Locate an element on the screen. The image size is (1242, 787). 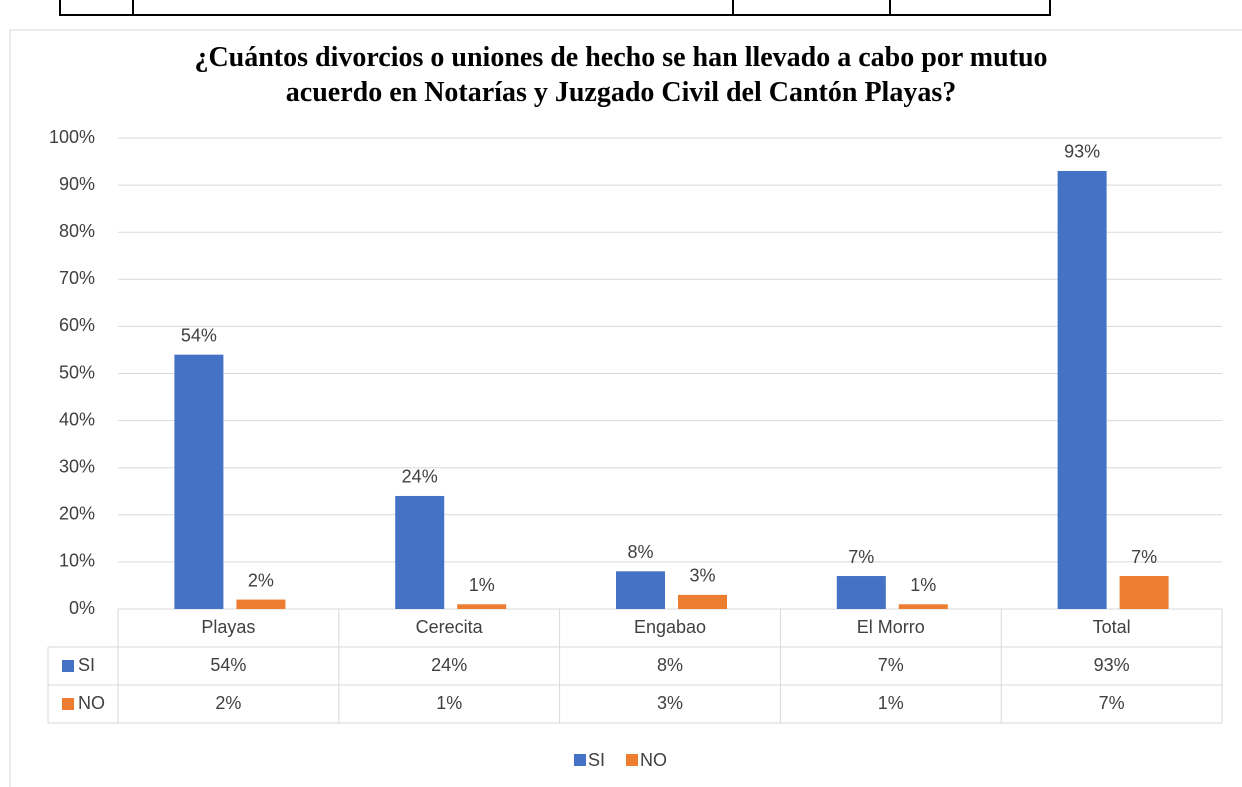
x-tick-label: Cerecita is located at coordinates (450, 627).